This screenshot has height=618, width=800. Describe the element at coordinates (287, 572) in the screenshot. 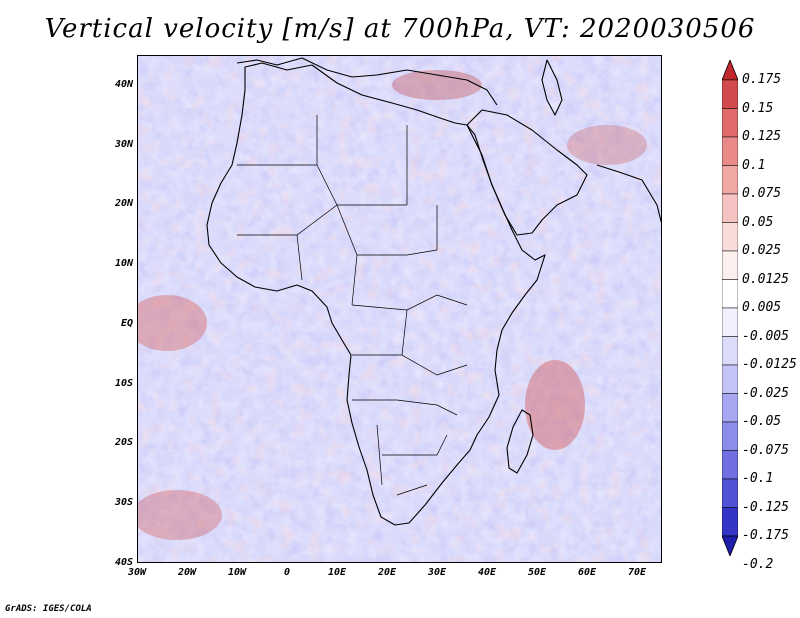

I see `lon-tick-label: 0` at that location.